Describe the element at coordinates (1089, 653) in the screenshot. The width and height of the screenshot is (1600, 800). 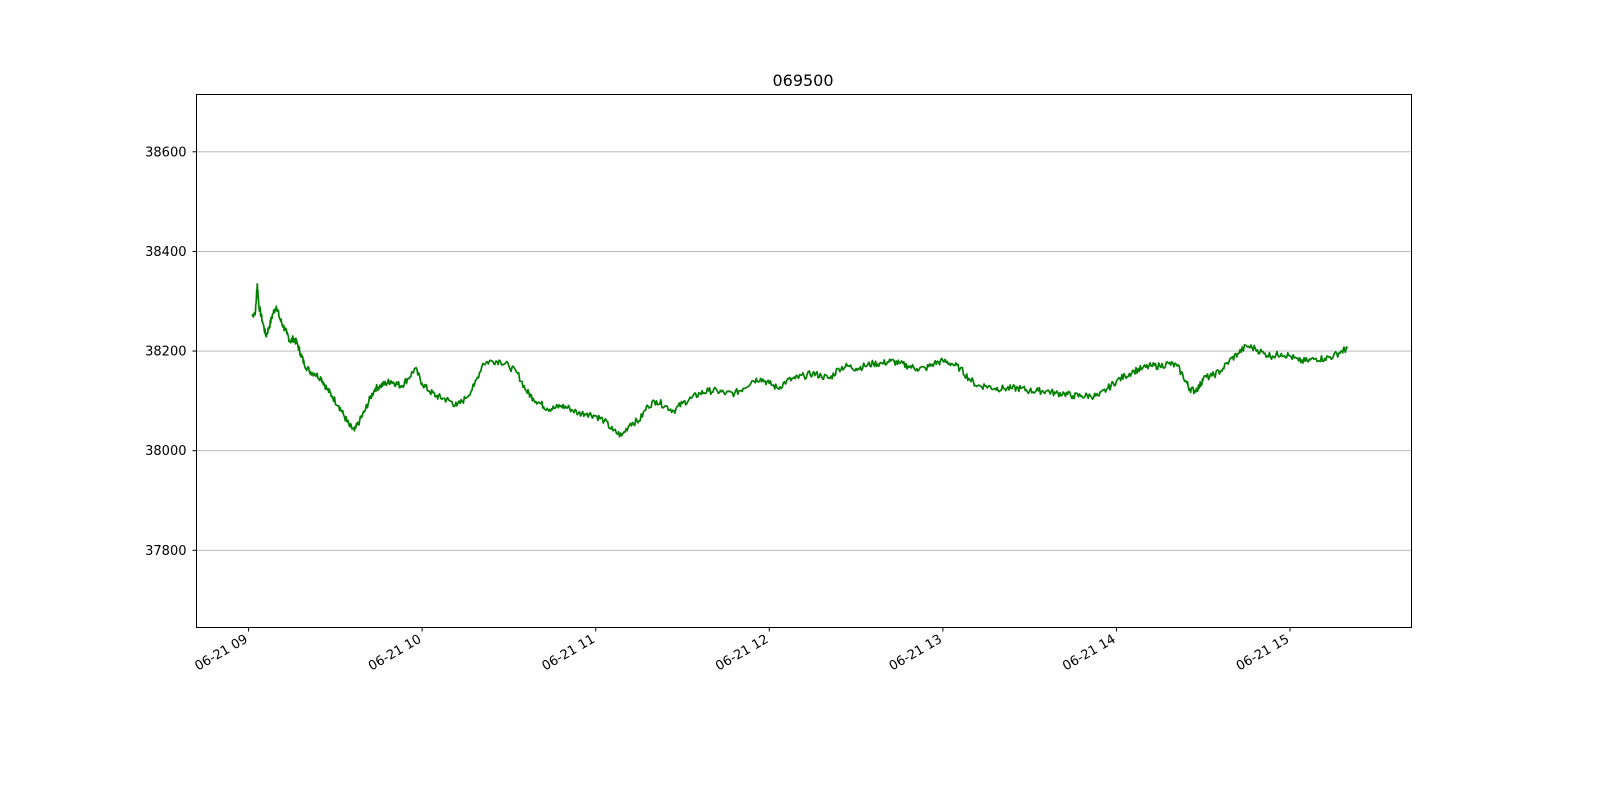
I see `x-tick-label: 06-21 14` at that location.